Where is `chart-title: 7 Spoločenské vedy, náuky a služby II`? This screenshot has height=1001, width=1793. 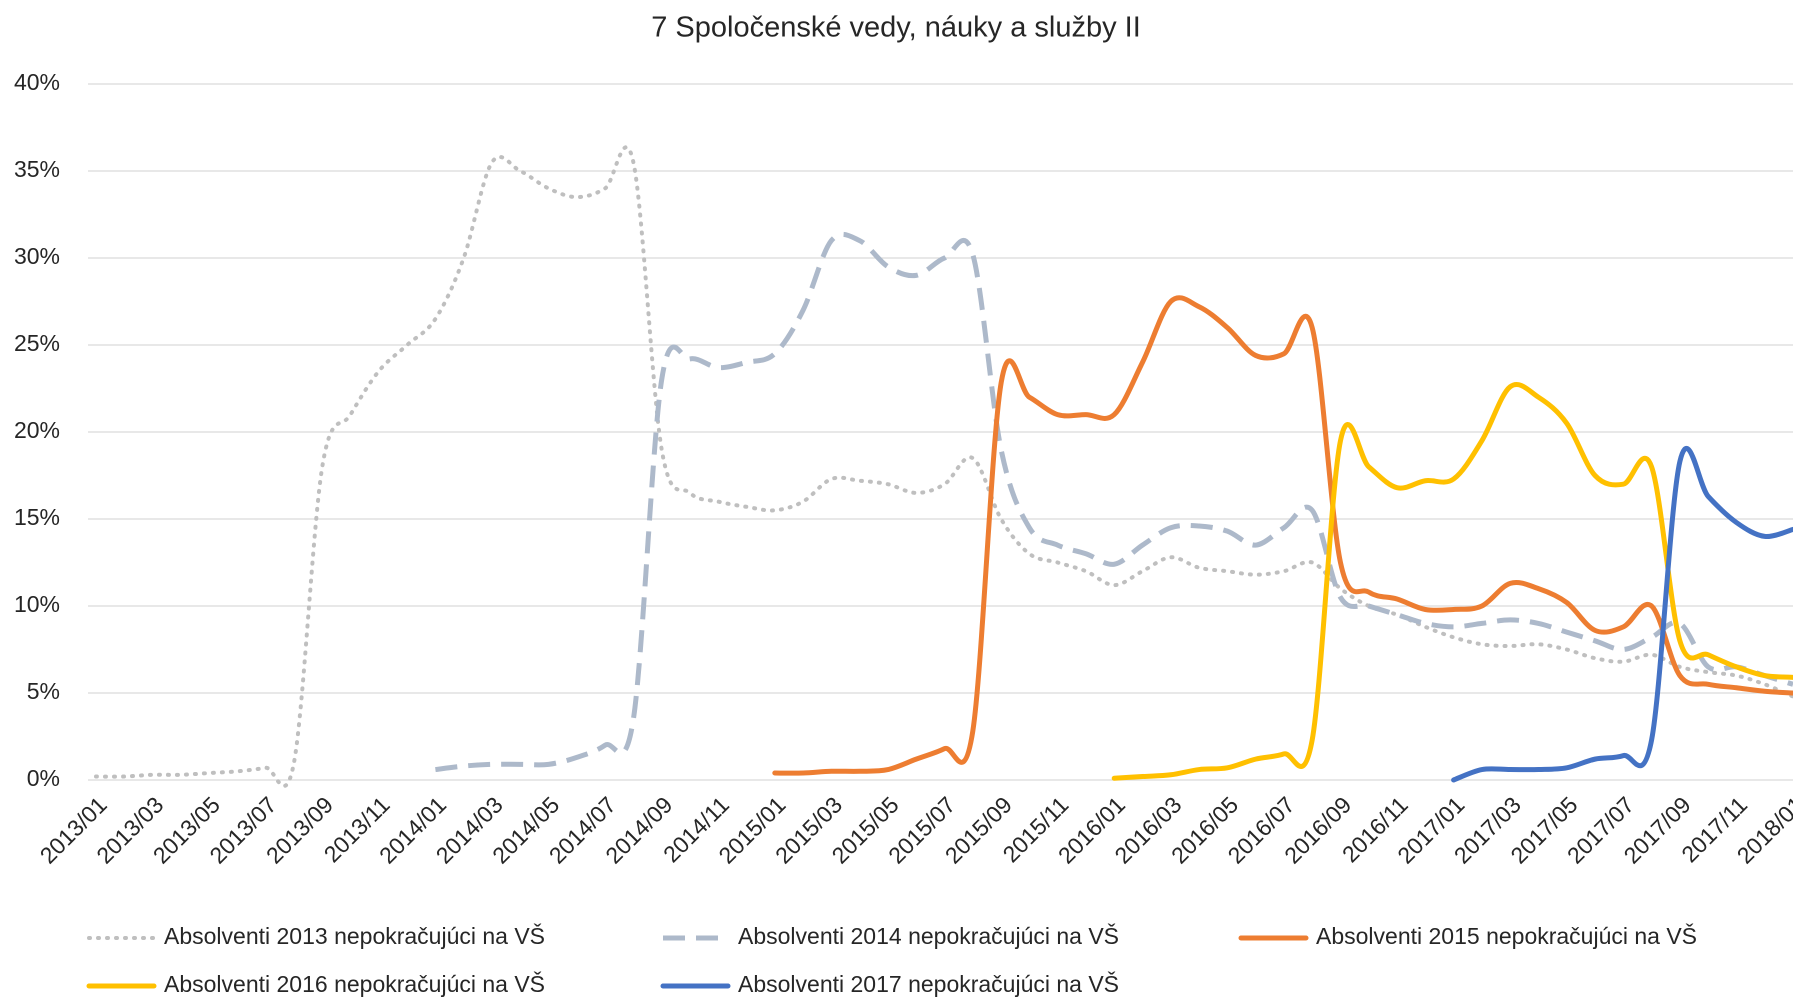 chart-title: 7 Spoločenské vedy, náuky a služby II is located at coordinates (896, 28).